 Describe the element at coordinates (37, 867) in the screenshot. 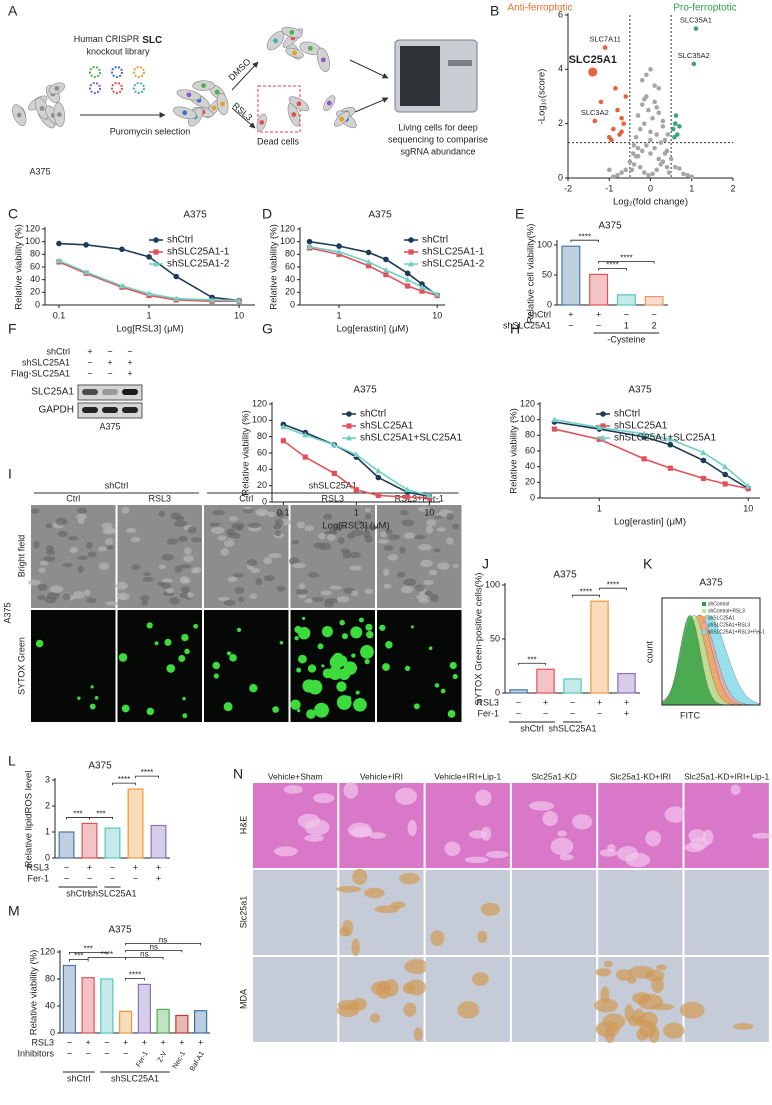

I see `condition-label: RSL3` at that location.